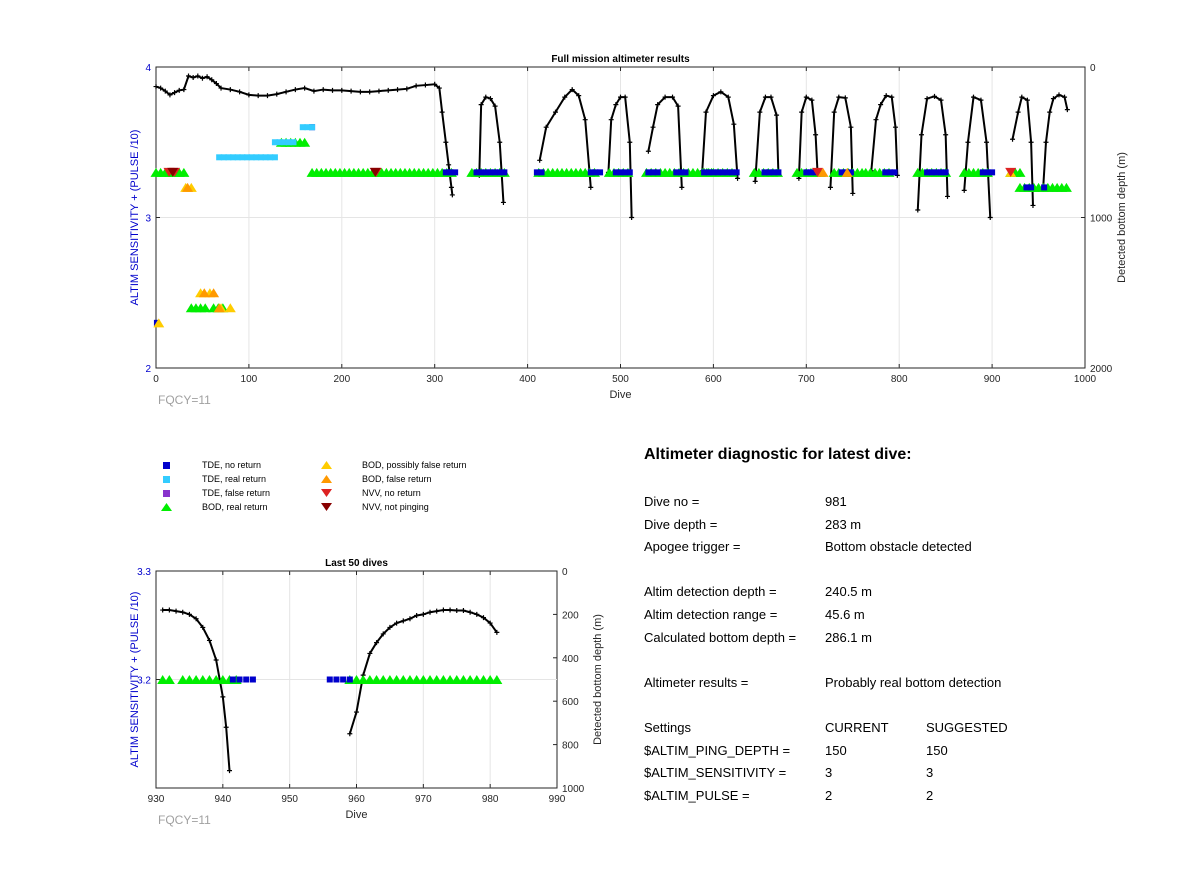 The height and width of the screenshot is (885, 1200). What do you see at coordinates (236, 493) in the screenshot?
I see `legend-label: TDE, false return` at bounding box center [236, 493].